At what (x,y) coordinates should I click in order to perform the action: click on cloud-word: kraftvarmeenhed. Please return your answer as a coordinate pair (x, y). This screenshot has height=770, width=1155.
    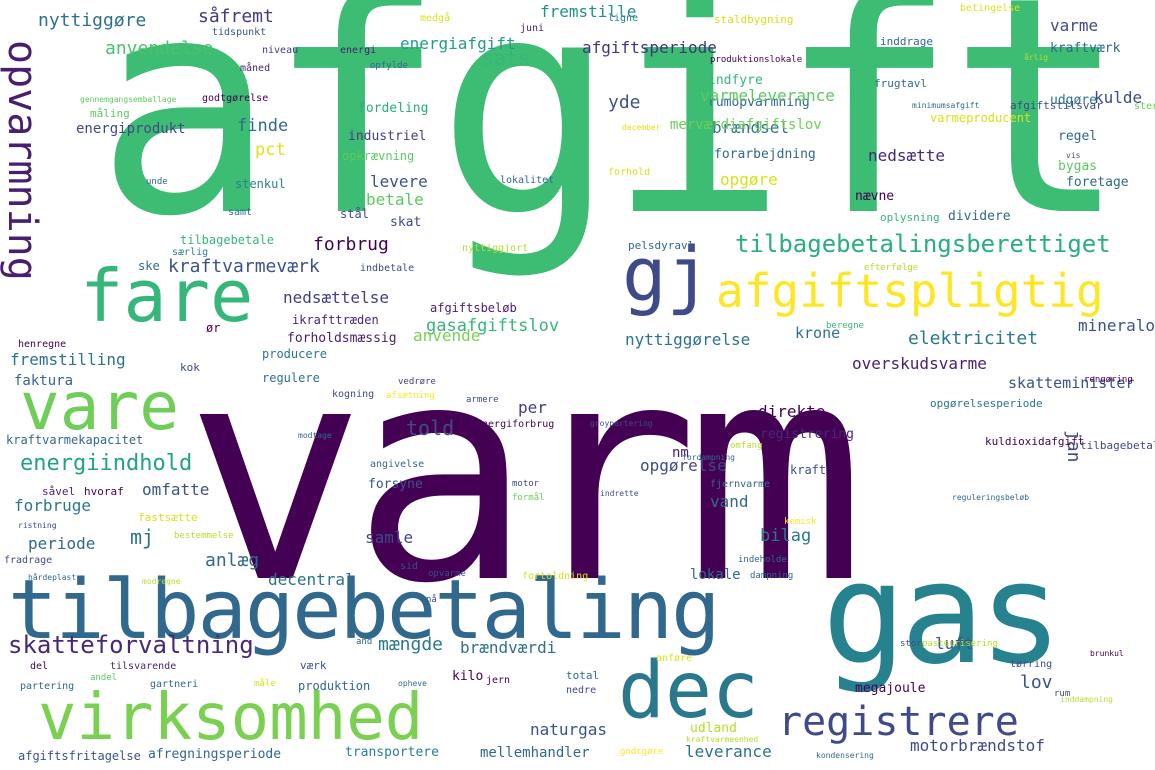
    Looking at the image, I should click on (722, 739).